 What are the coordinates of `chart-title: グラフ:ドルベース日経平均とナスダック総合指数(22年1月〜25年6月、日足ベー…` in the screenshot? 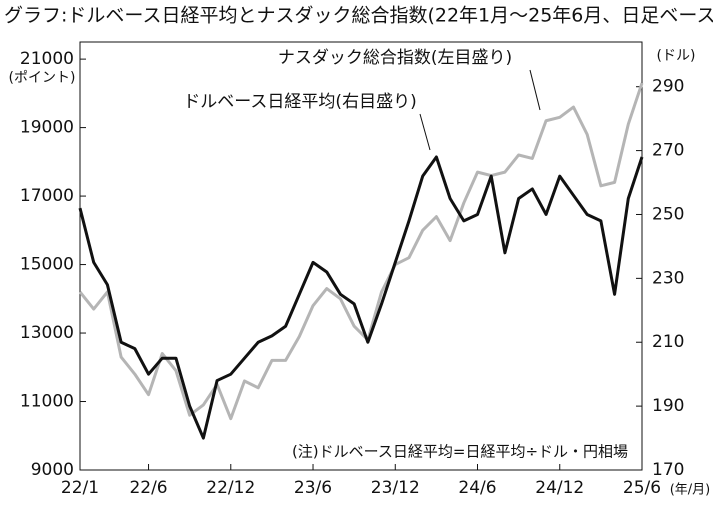 It's located at (358, 16).